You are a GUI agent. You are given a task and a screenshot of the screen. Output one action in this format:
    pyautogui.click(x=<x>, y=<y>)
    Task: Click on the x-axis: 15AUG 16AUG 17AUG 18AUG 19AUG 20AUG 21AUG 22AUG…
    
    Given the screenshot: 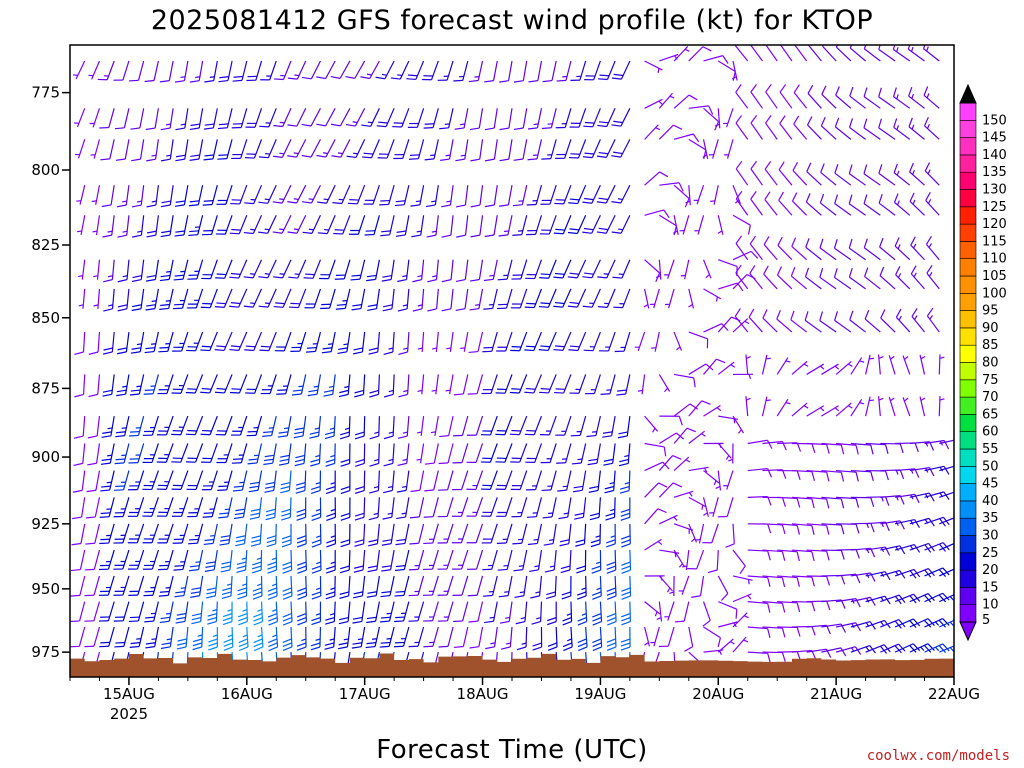 What is the action you would take?
    pyautogui.click(x=524, y=700)
    